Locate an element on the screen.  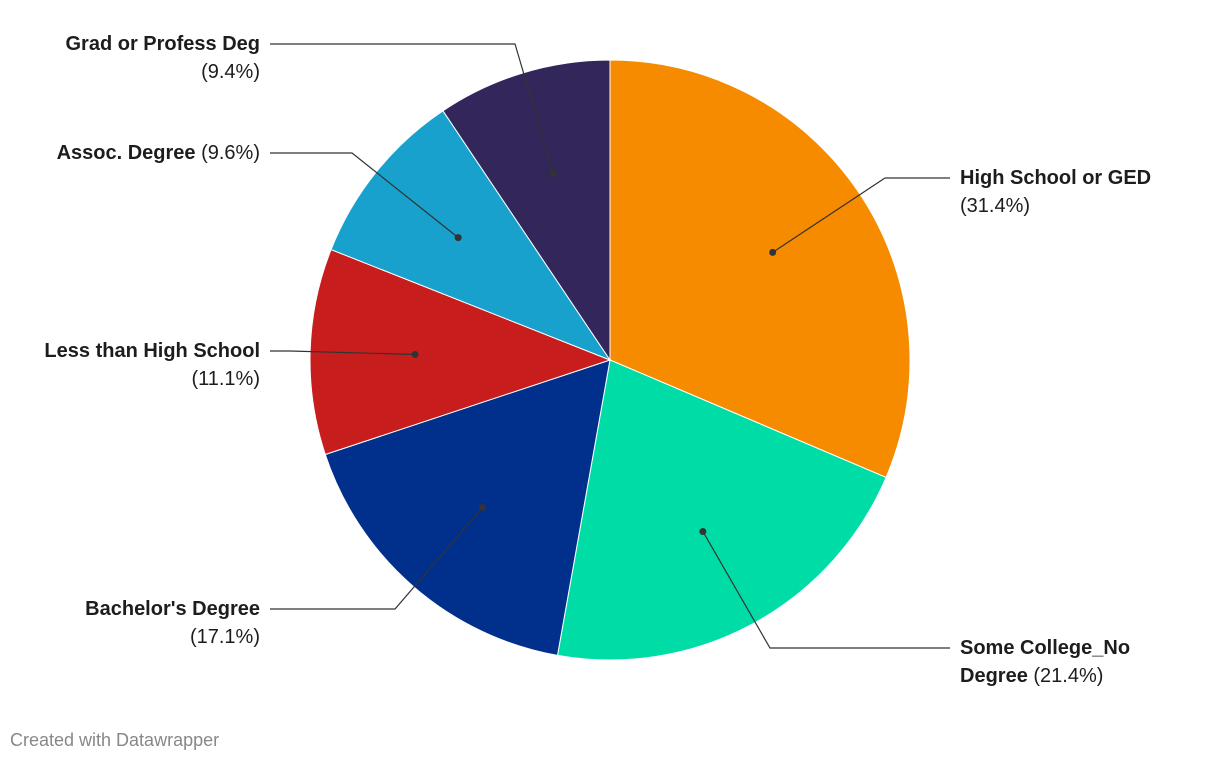
label-value: (31.4%) is located at coordinates (995, 206).